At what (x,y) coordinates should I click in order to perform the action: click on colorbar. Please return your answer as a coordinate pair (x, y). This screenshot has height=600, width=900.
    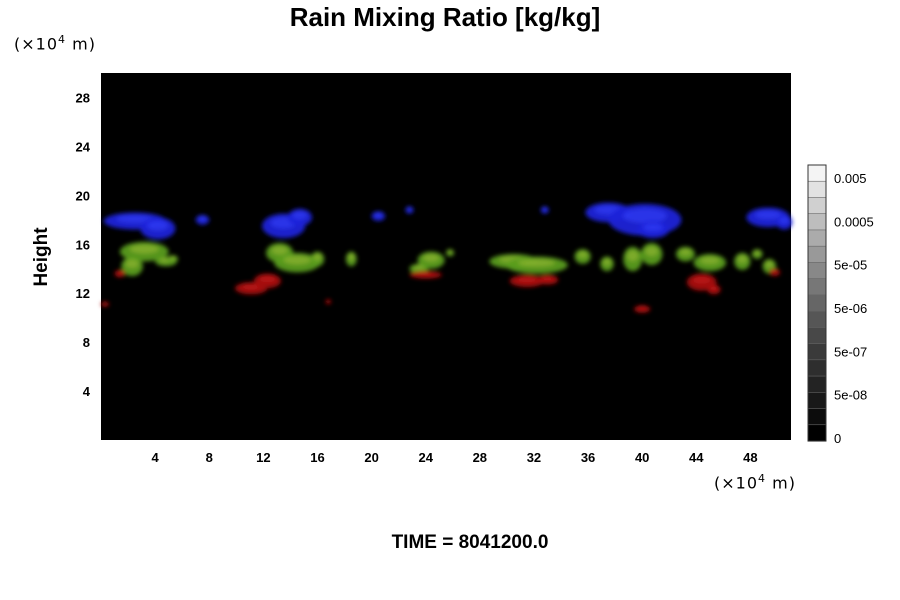
    Looking at the image, I should click on (817, 303).